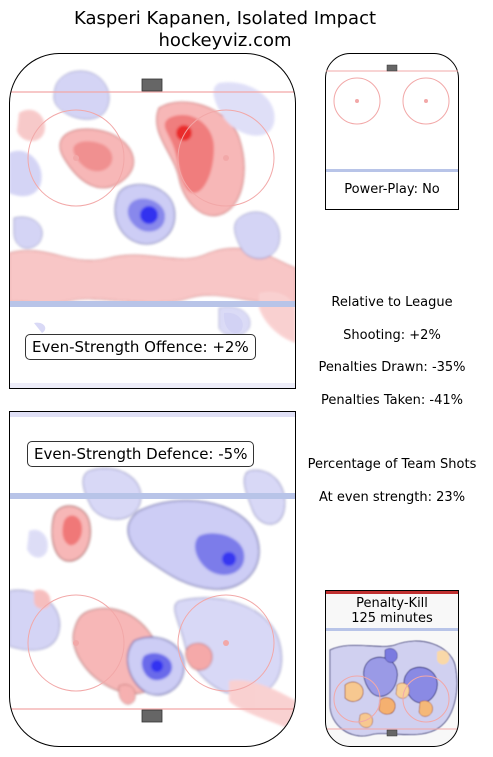 Image resolution: width=493 pixels, height=757 pixels. Describe the element at coordinates (37, 543) in the screenshot. I see `defence-negative-blob` at that location.